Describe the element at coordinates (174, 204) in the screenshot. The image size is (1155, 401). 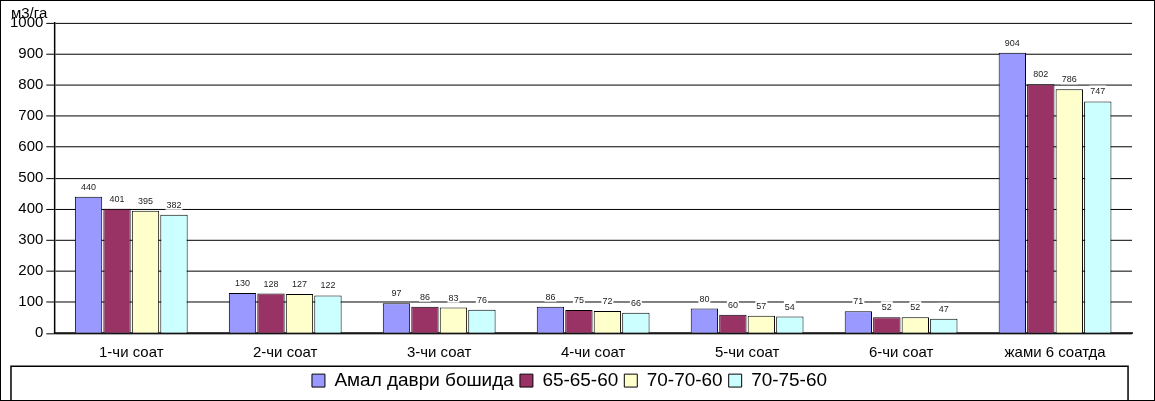
I see `data-label: 382` at that location.